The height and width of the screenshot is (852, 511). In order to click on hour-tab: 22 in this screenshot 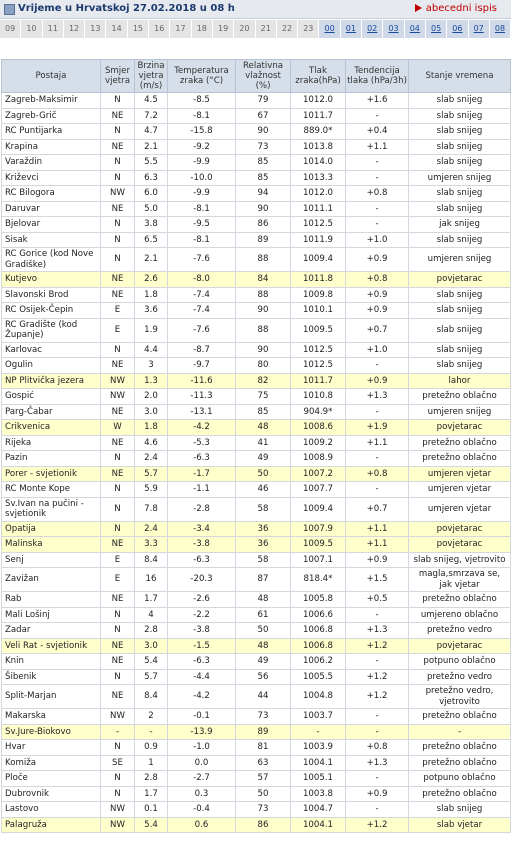, I will do `click(287, 29)`.